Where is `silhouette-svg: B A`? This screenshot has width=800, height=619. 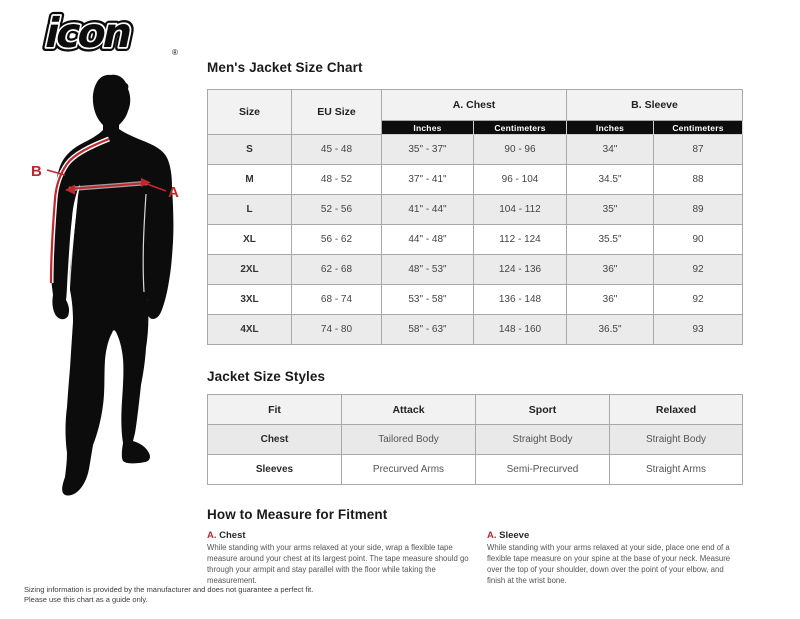
silhouette-svg: B A is located at coordinates (105, 285).